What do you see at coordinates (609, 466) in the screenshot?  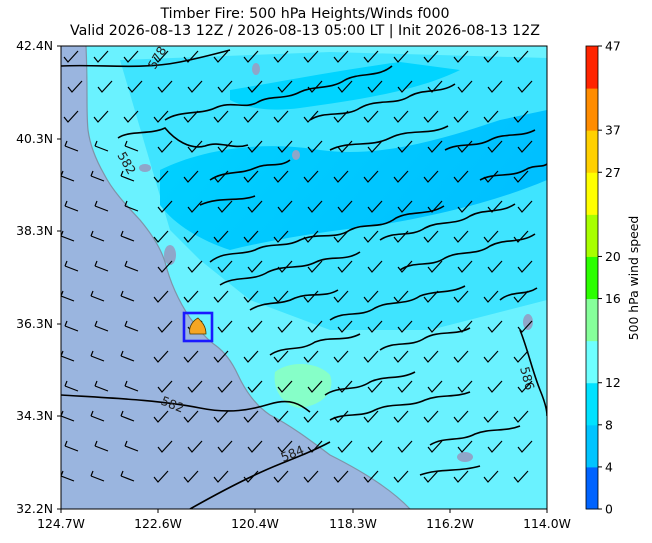 I see `colorbar-tick-label: 4` at bounding box center [609, 466].